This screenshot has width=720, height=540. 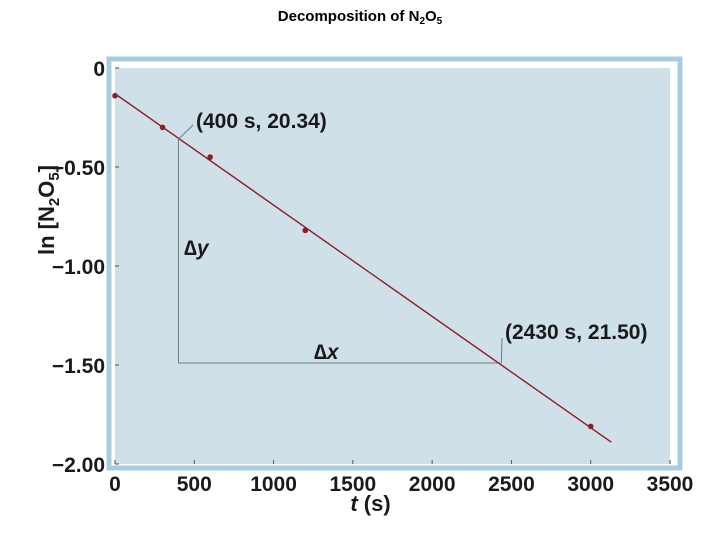 What do you see at coordinates (670, 484) in the screenshot?
I see `x-tick-label: 3500` at bounding box center [670, 484].